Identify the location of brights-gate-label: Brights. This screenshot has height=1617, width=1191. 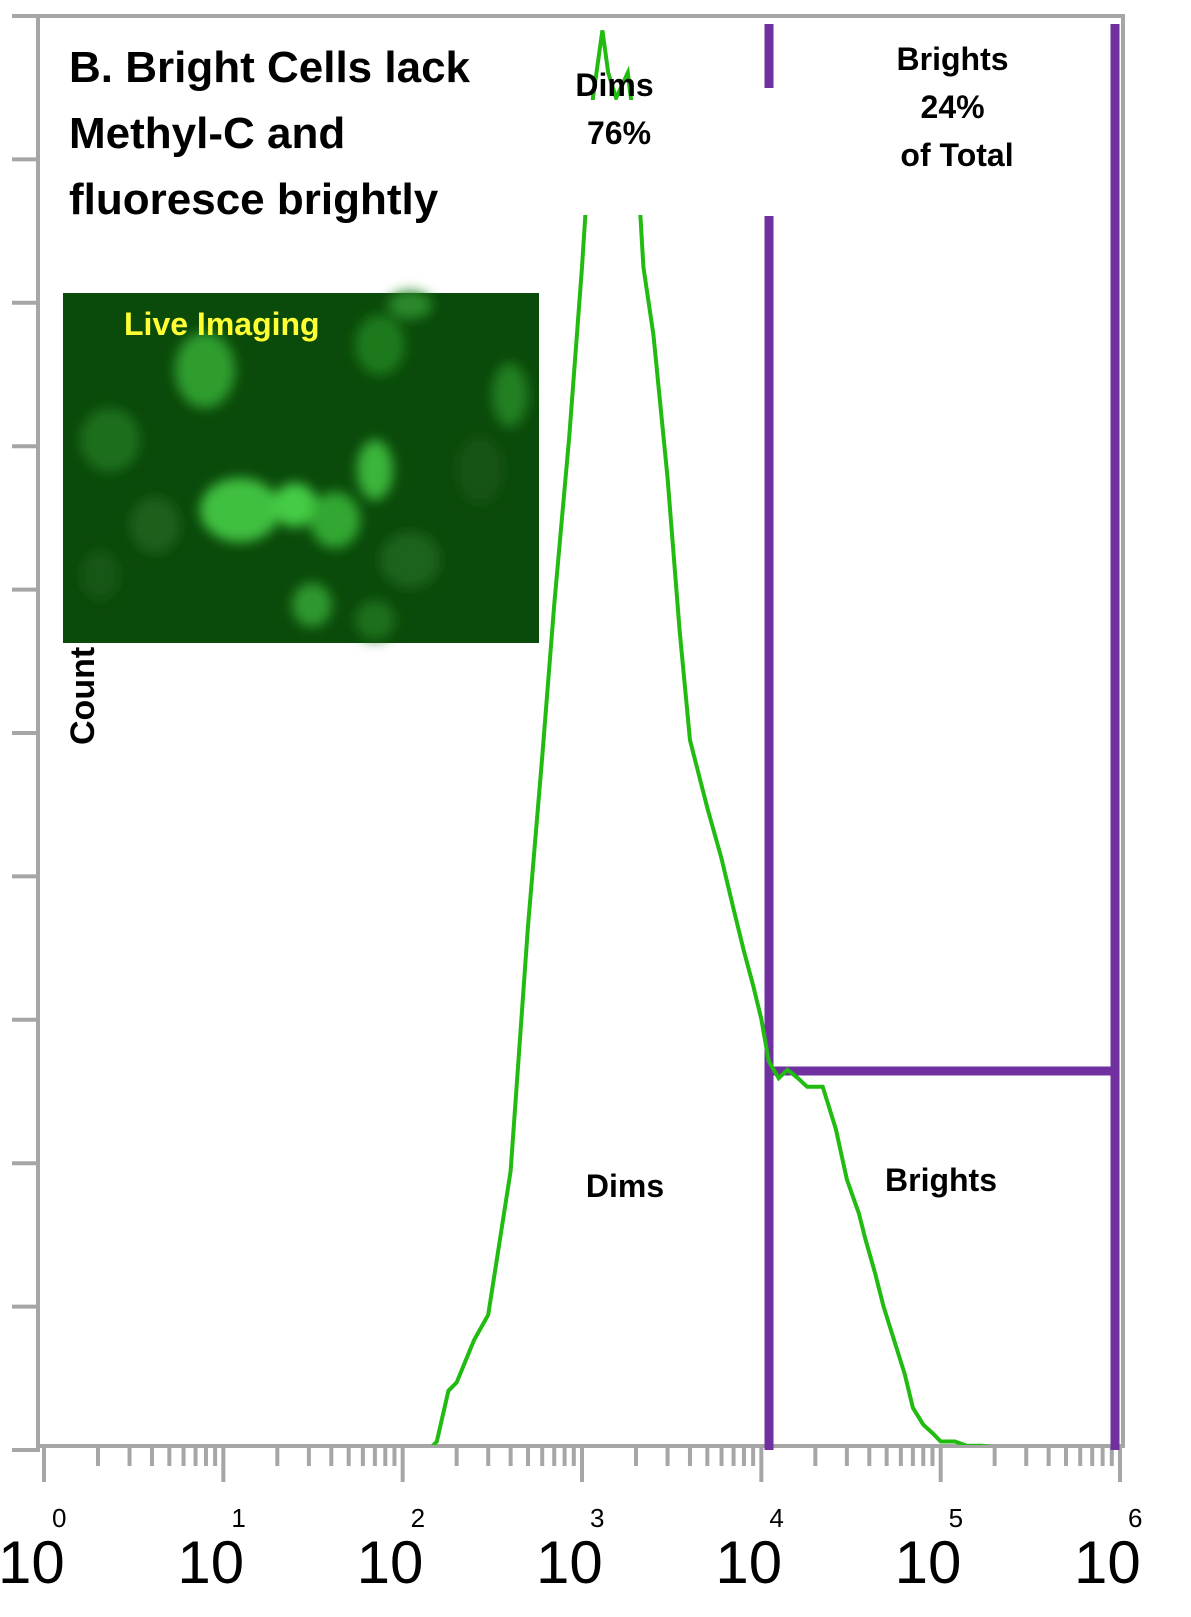
(941, 1180).